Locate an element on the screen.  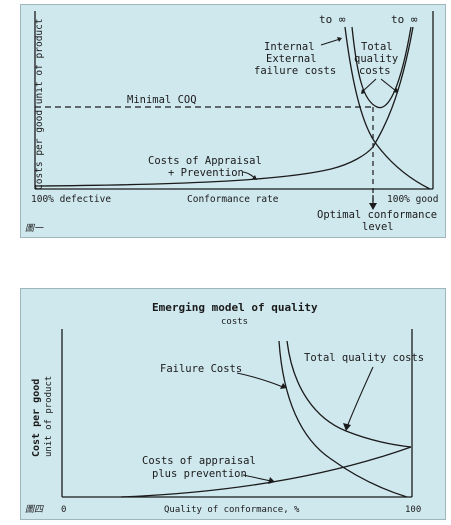
fig4-appraisal-label: Costs of appraisal is located at coordinates (199, 461).